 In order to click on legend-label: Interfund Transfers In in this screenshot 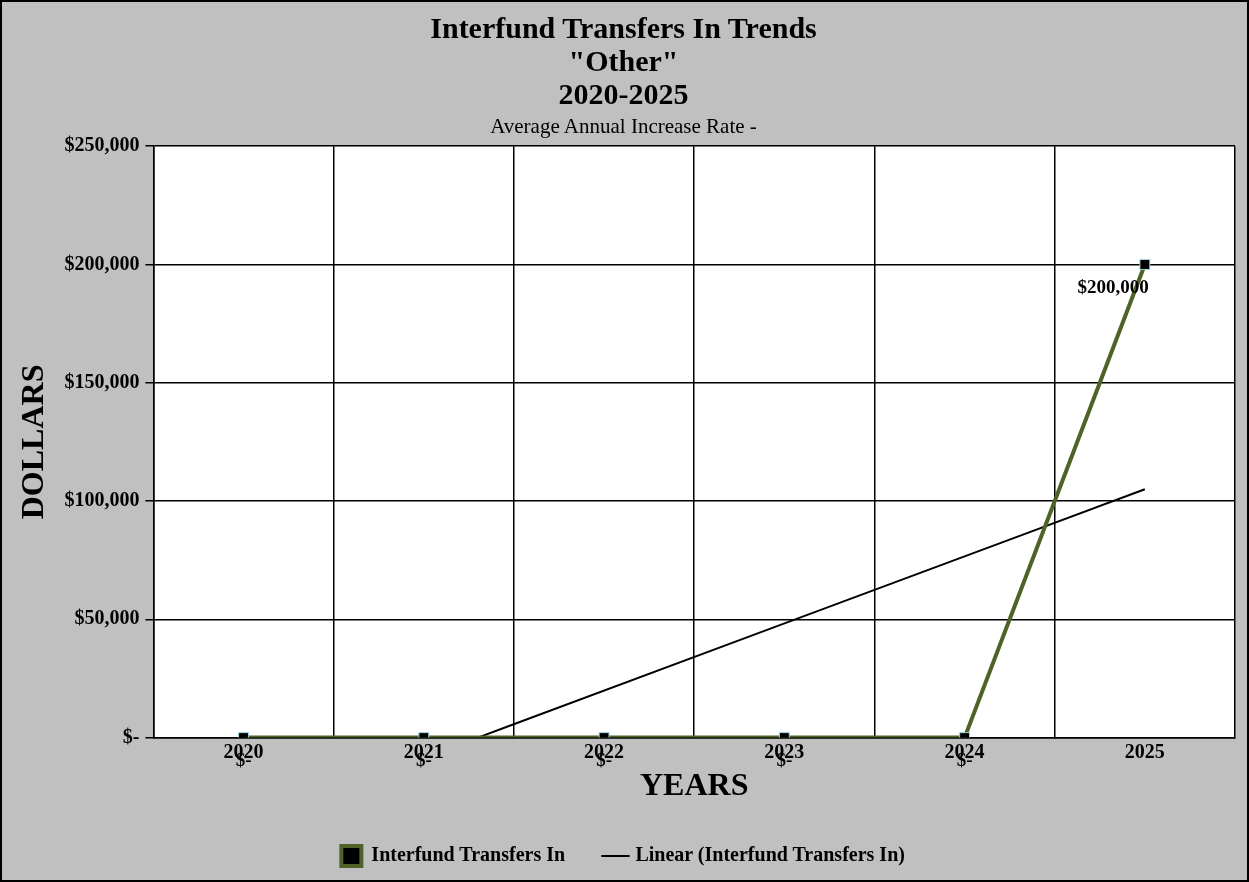, I will do `click(468, 854)`.